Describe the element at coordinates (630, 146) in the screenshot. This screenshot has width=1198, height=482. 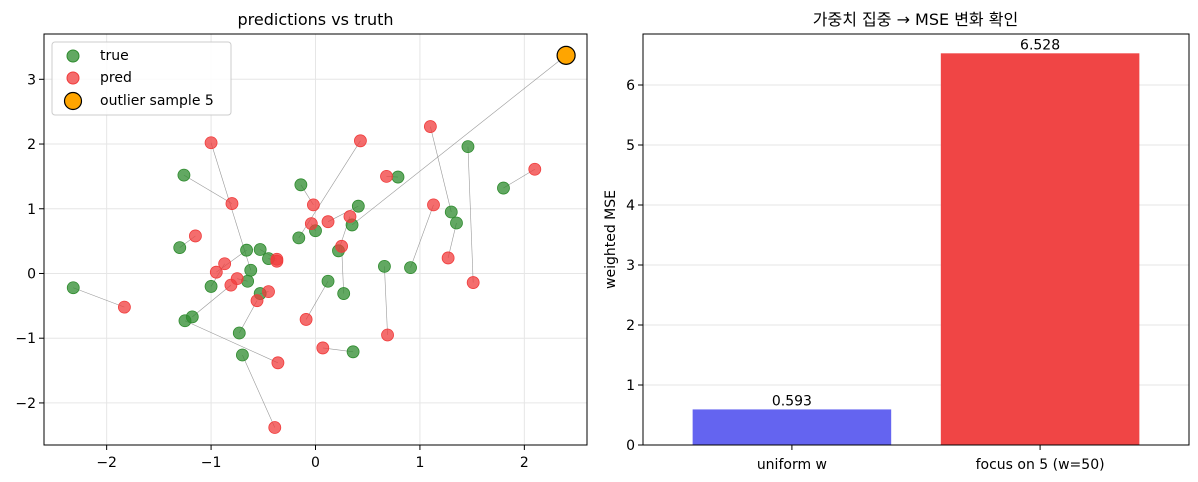
I see `bar-y-tick-label: 5` at that location.